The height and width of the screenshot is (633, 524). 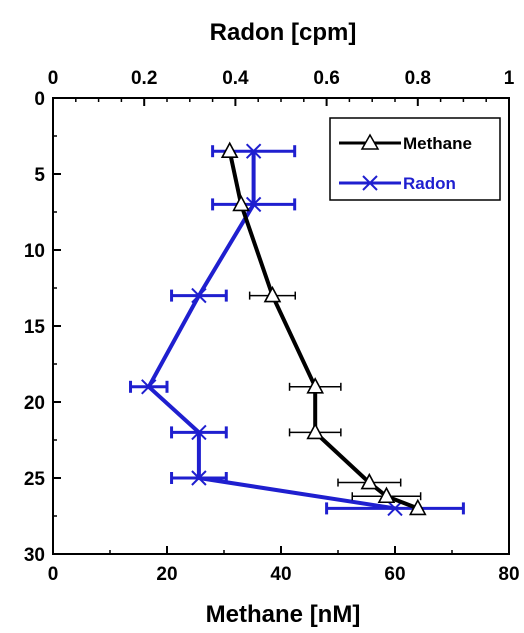 I want to click on left-tick-label: 5, so click(x=39, y=175).